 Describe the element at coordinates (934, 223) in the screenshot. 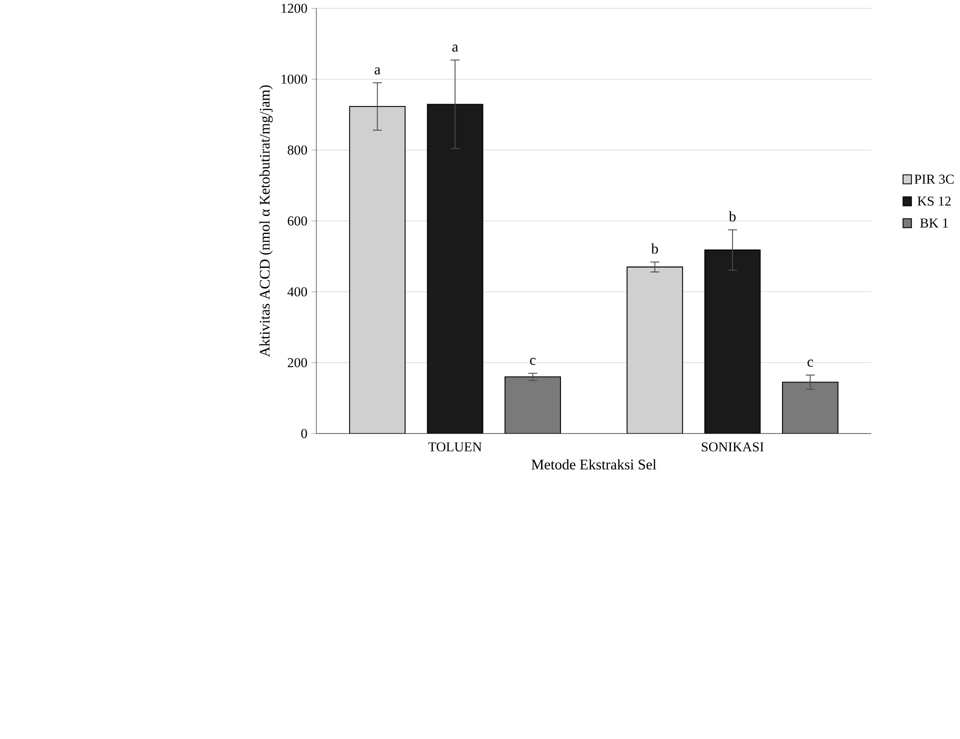

I see `legend-label: BK 1` at that location.